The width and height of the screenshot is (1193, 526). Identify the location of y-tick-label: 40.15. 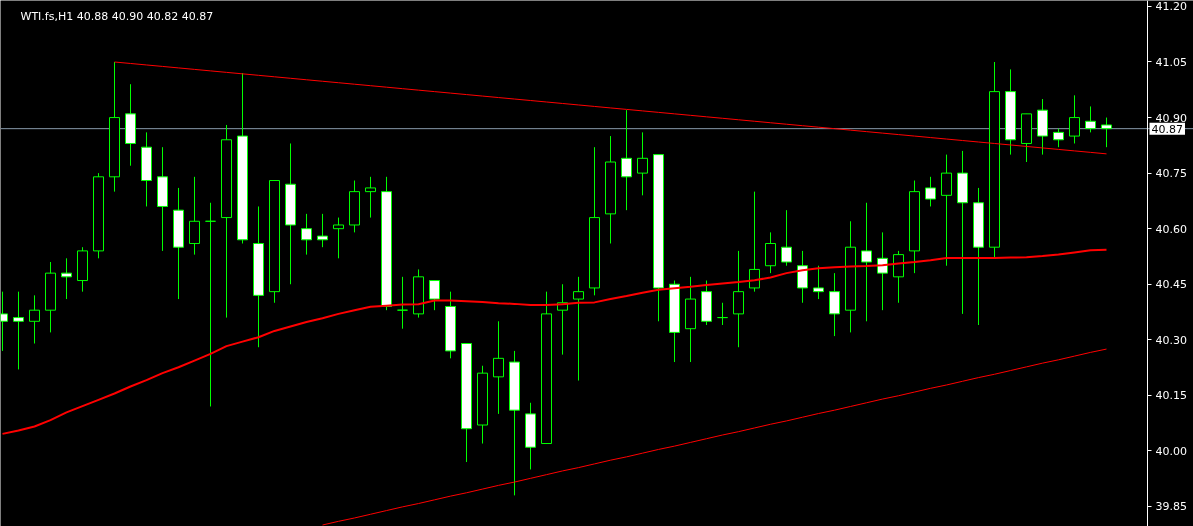
(1171, 396).